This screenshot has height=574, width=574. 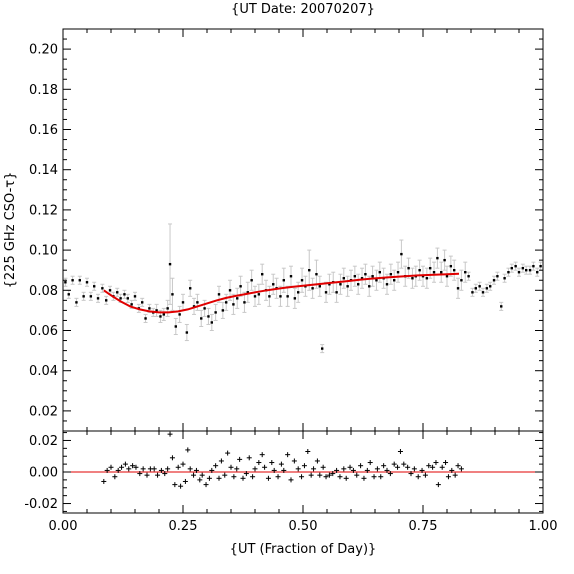 I want to click on x-tick-label: 0.25, so click(x=183, y=526).